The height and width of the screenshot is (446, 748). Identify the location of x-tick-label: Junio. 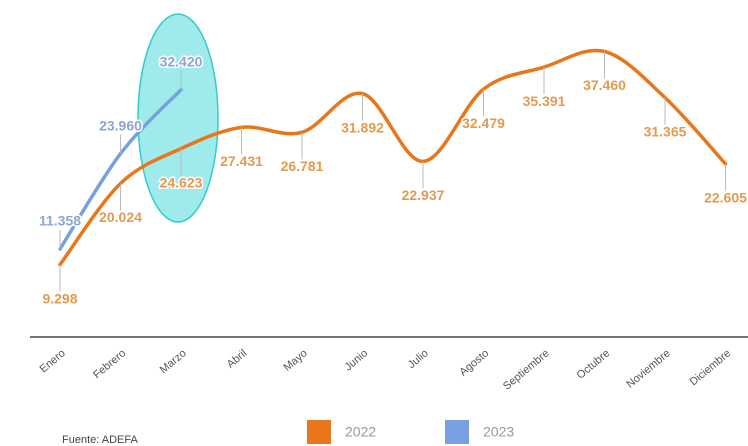
(356, 360).